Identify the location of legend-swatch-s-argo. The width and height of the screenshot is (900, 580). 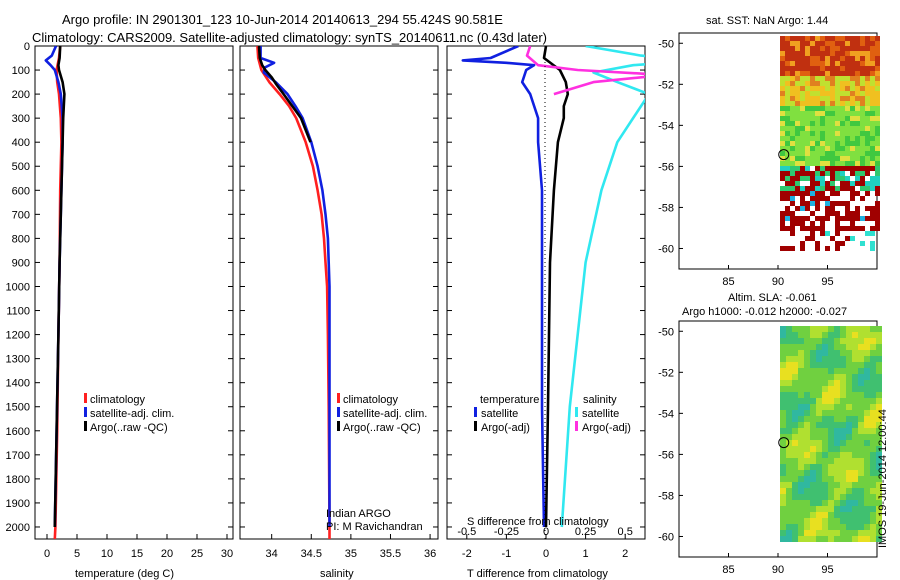
(576, 426).